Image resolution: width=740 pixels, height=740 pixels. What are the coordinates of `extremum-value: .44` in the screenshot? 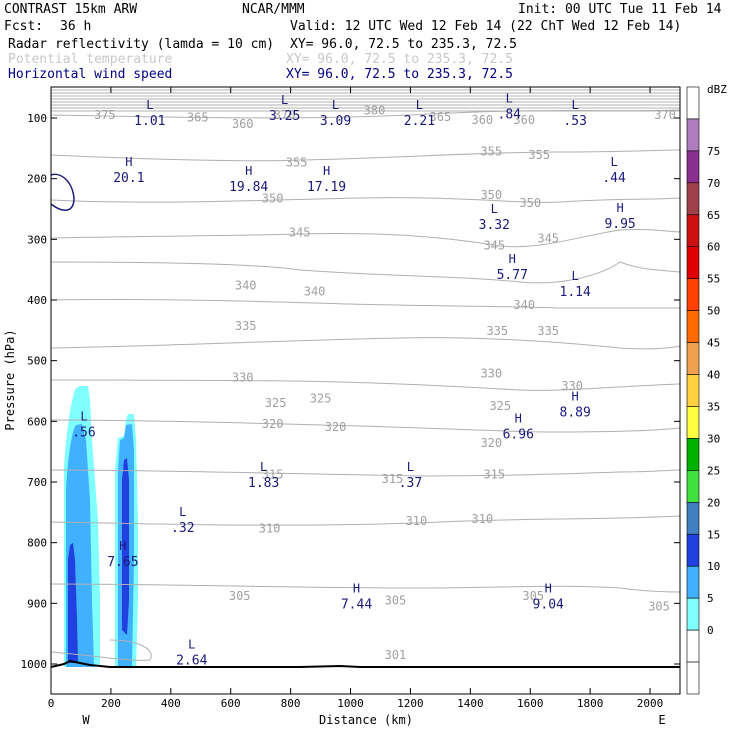 It's located at (614, 178).